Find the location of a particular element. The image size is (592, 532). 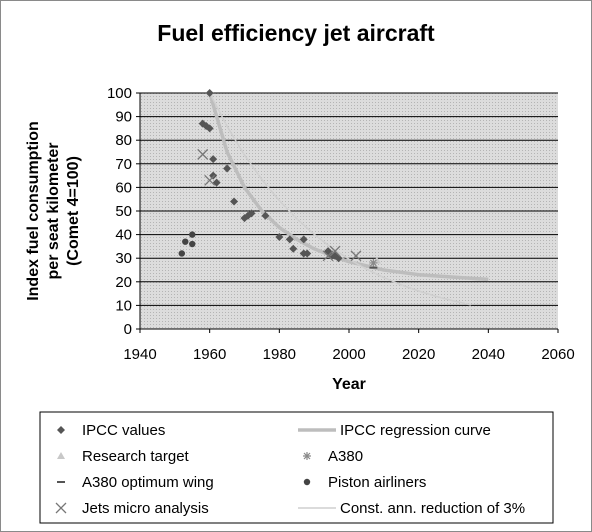

legend-item-ipcc-regression-curve: IPCC regression curve is located at coordinates (394, 430).